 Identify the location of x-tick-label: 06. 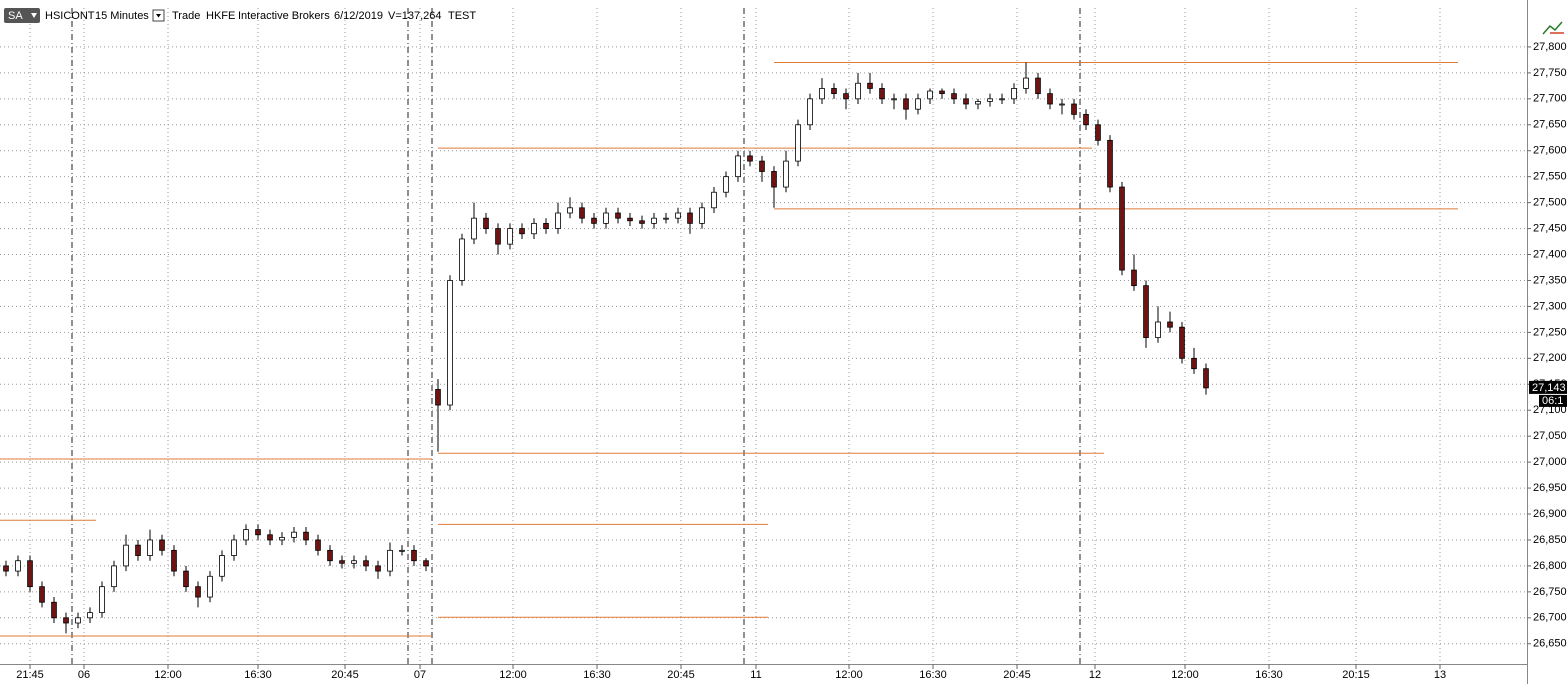
(84, 675).